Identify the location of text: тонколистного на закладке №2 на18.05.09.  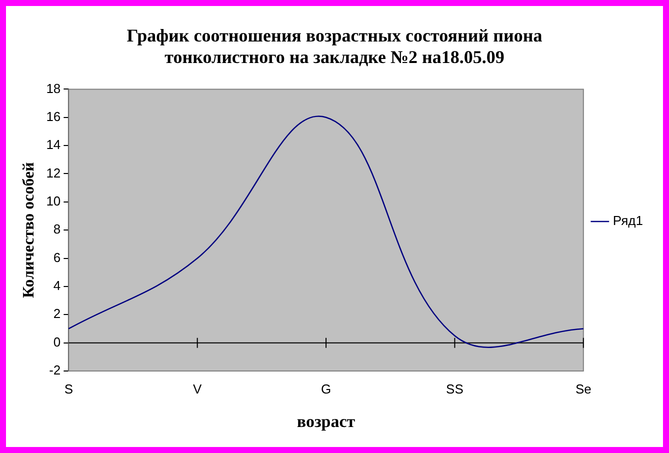
(334, 57).